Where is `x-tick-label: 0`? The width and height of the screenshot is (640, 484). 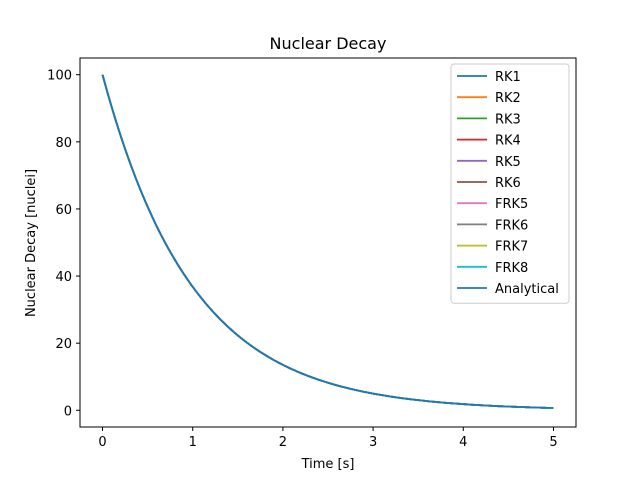 x-tick-label: 0 is located at coordinates (102, 442).